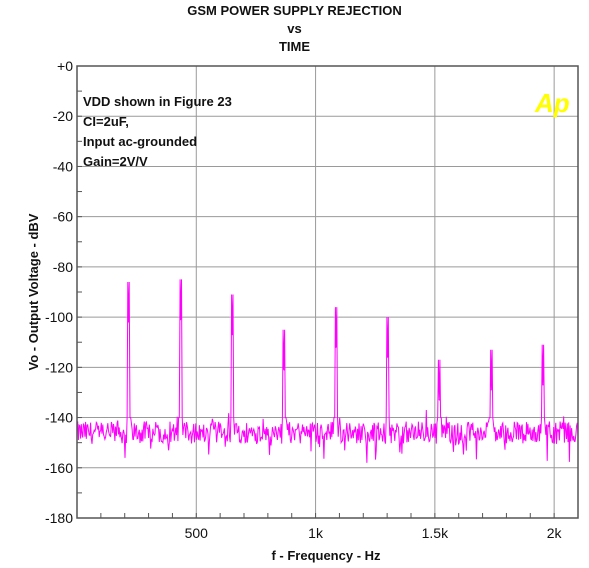 This screenshot has width=589, height=568. What do you see at coordinates (294, 10) in the screenshot?
I see `chart-title-line-1: GSM POWER SUPPLY REJECTION` at bounding box center [294, 10].